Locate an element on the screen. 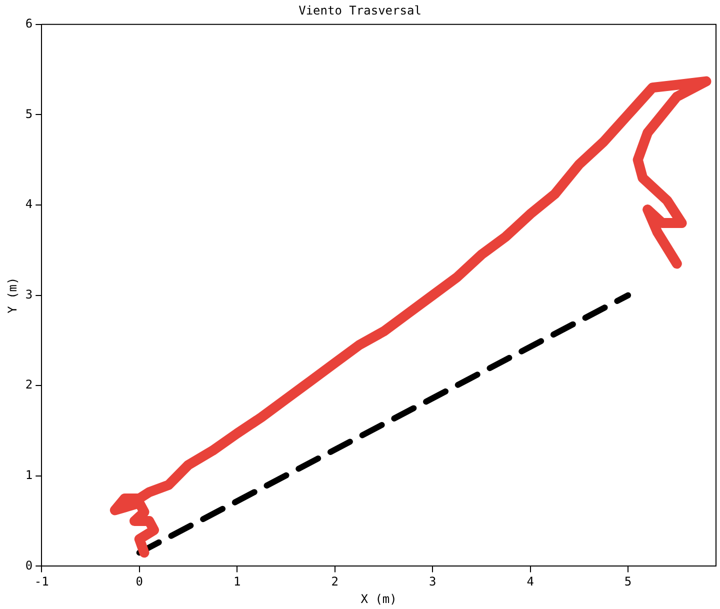 This screenshot has height=609, width=720. y-tick-label: 0 is located at coordinates (29, 565).